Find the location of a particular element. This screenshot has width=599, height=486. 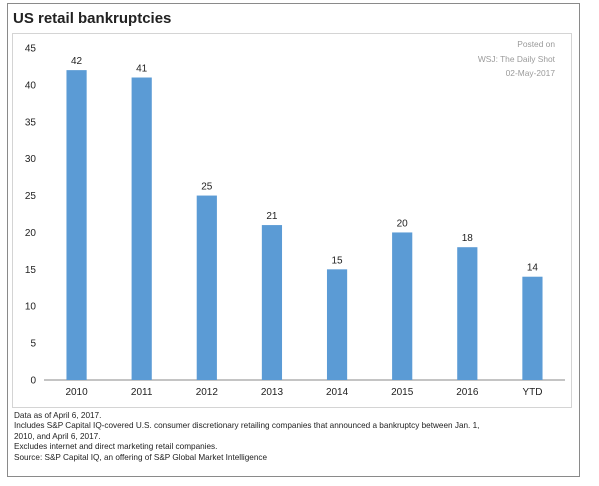

data-label: 21 is located at coordinates (272, 216).